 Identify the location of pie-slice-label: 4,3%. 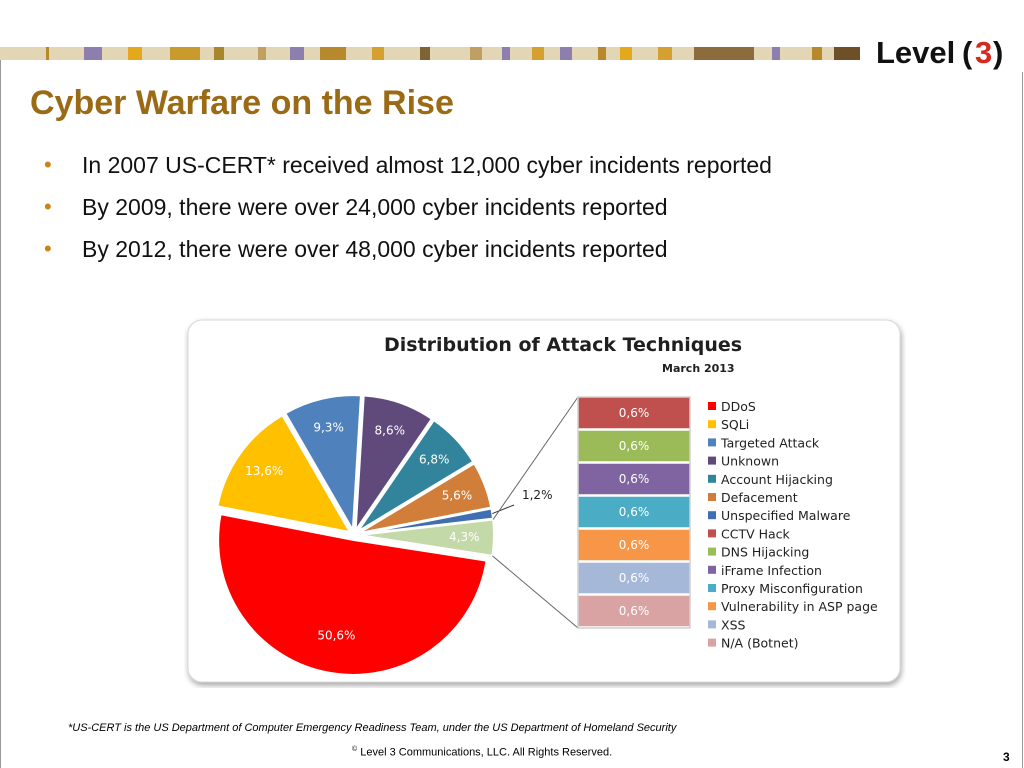
(464, 537).